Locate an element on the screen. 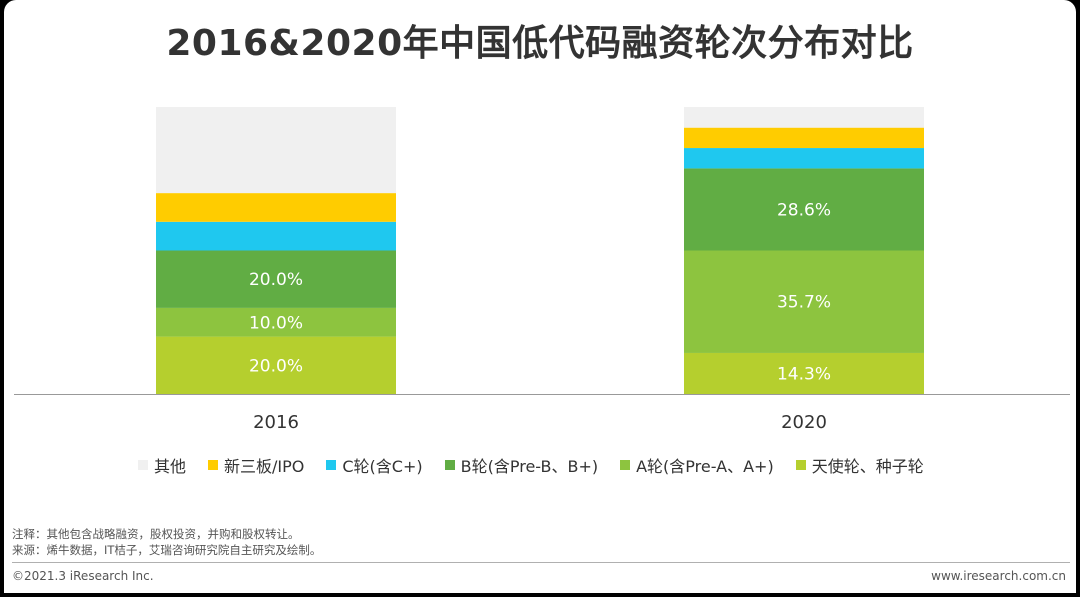 This screenshot has height=597, width=1080. legend-item: C轮(含C+) is located at coordinates (374, 465).